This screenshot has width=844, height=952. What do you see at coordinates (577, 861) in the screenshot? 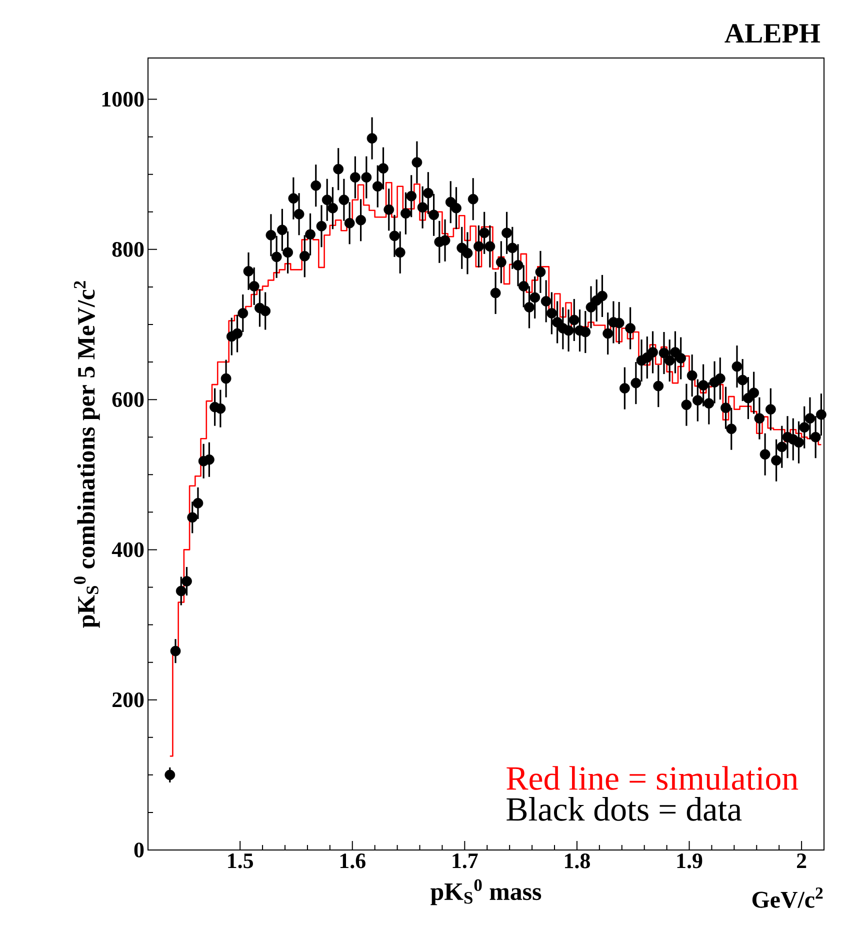
I see `x-tick-label: 1.8` at bounding box center [577, 861].